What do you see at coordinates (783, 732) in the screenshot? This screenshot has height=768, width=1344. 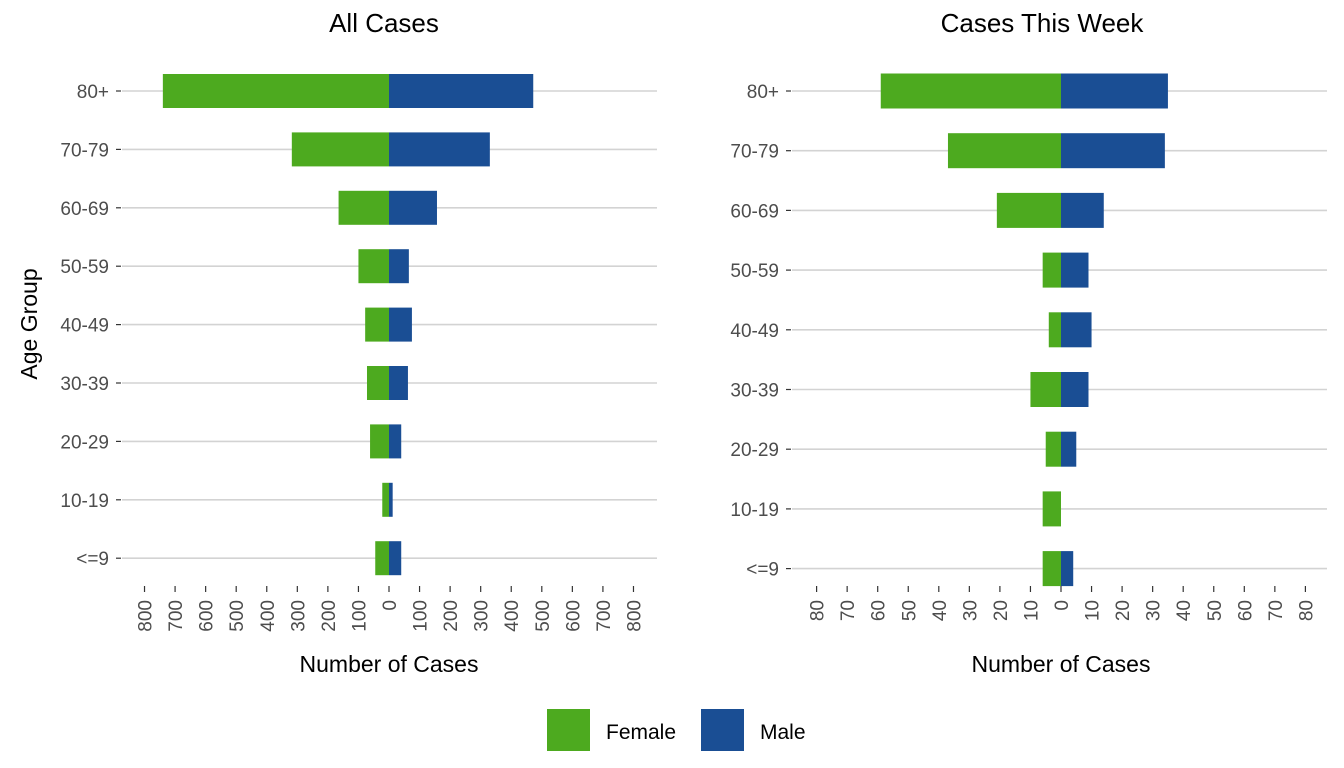 I see `legend-label-male: Male` at bounding box center [783, 732].